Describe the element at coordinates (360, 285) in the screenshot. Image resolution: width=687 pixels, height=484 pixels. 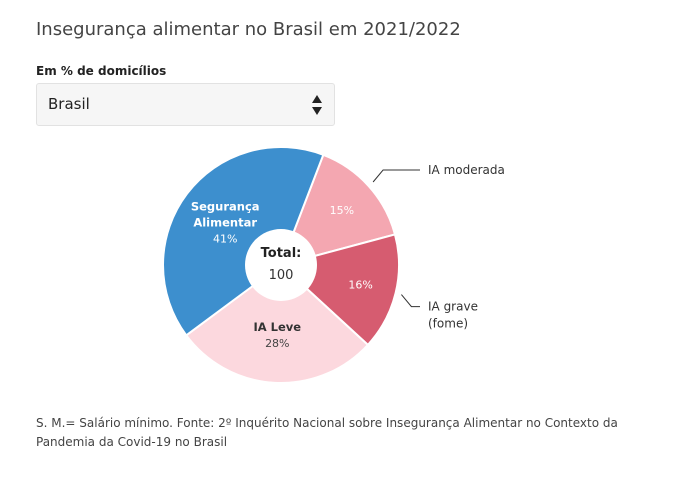
I see `slice-value-ia-grave-fome: 16%` at that location.